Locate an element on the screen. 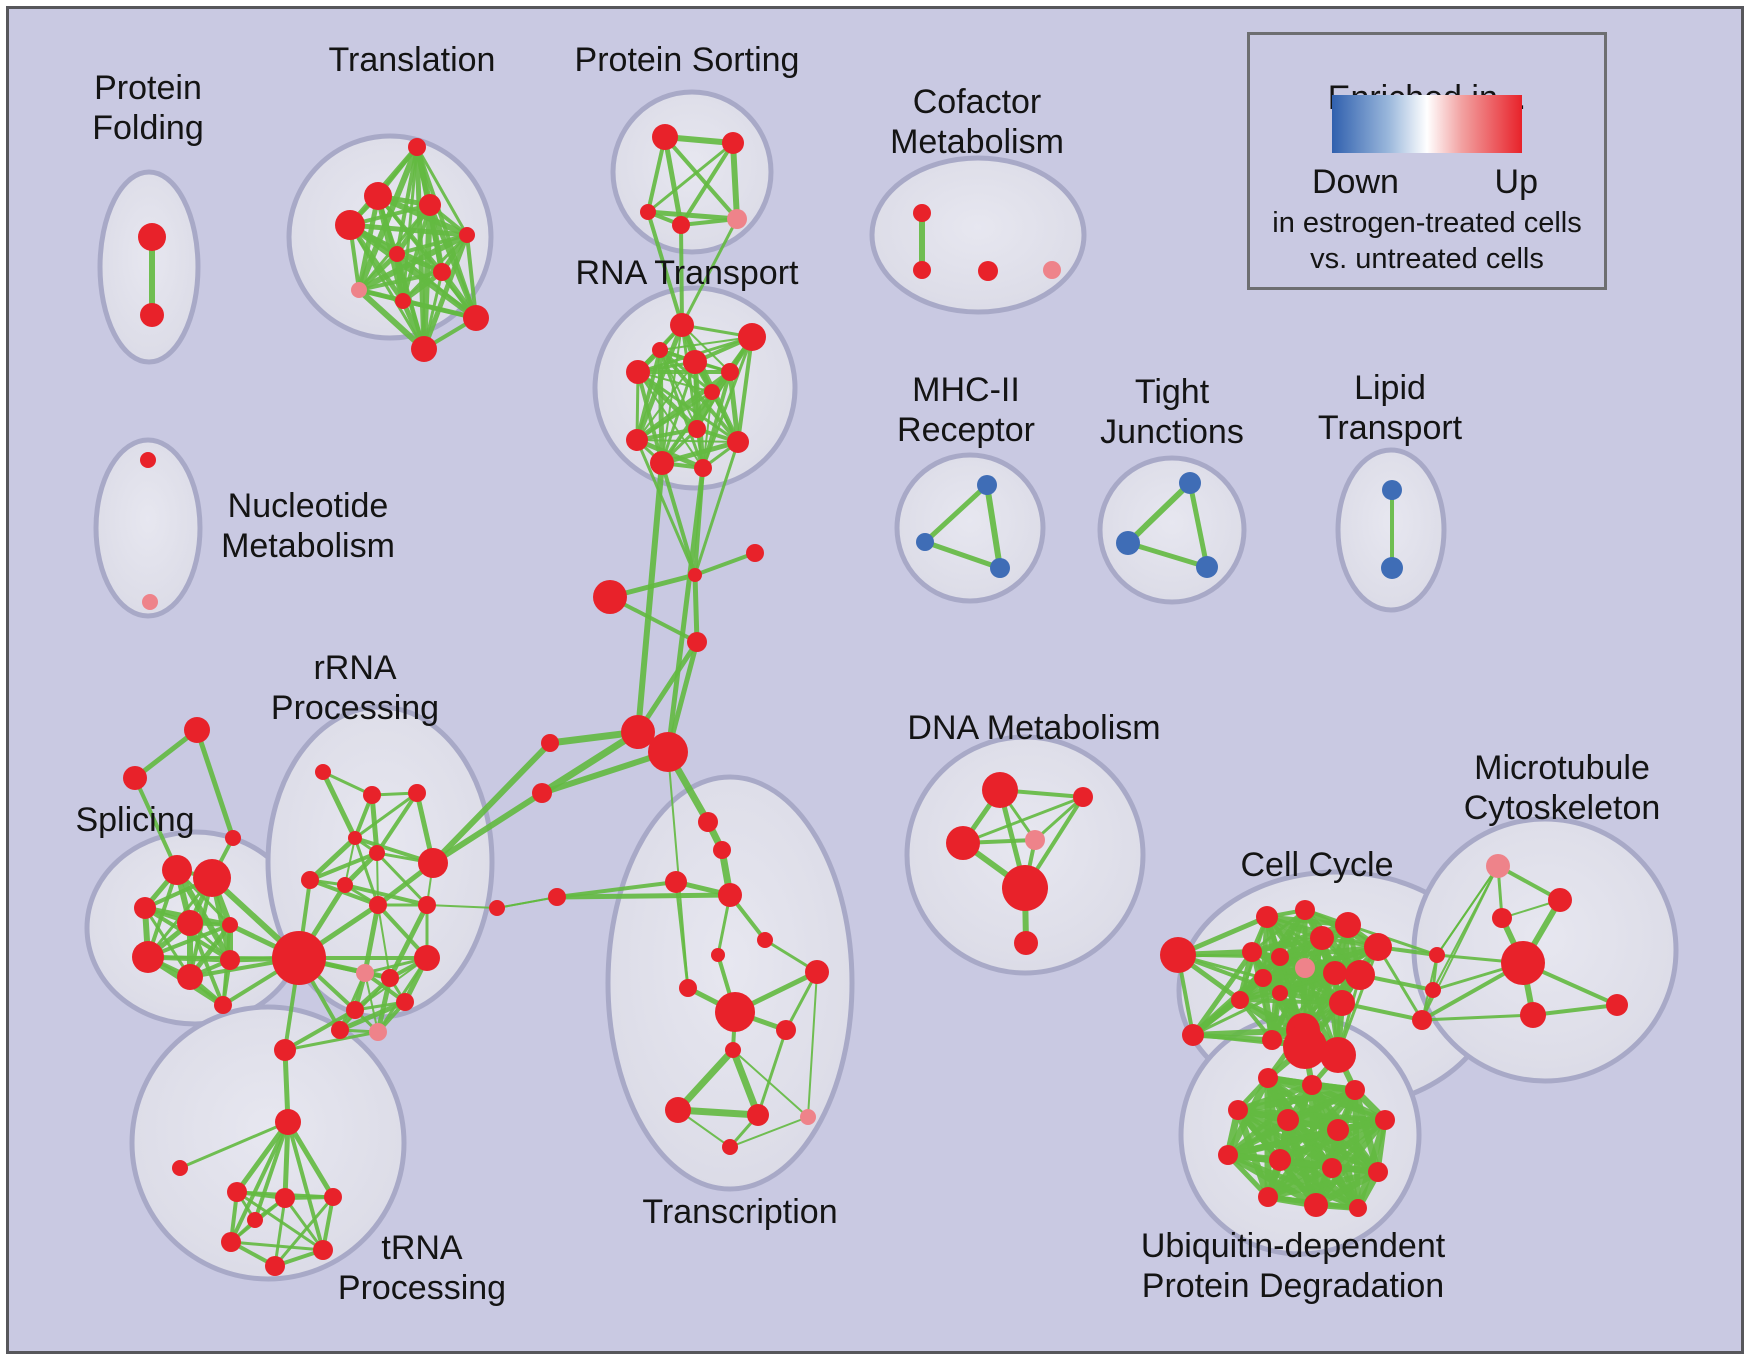 Image resolution: width=1750 pixels, height=1360 pixels. legend-down-label: Down is located at coordinates (1355, 182).